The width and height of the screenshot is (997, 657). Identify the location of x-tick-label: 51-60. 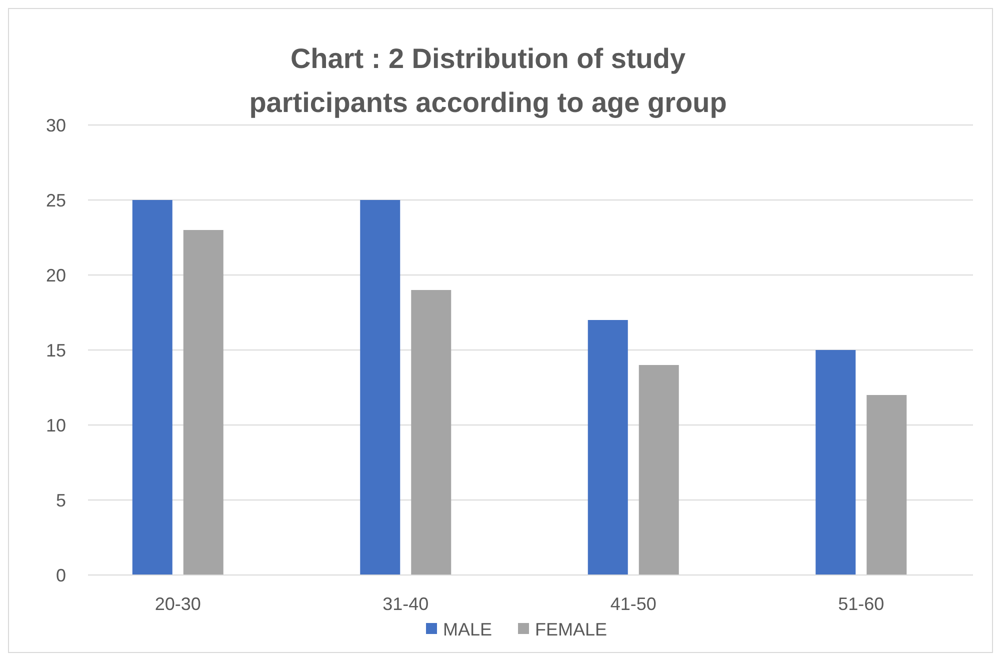
(861, 604).